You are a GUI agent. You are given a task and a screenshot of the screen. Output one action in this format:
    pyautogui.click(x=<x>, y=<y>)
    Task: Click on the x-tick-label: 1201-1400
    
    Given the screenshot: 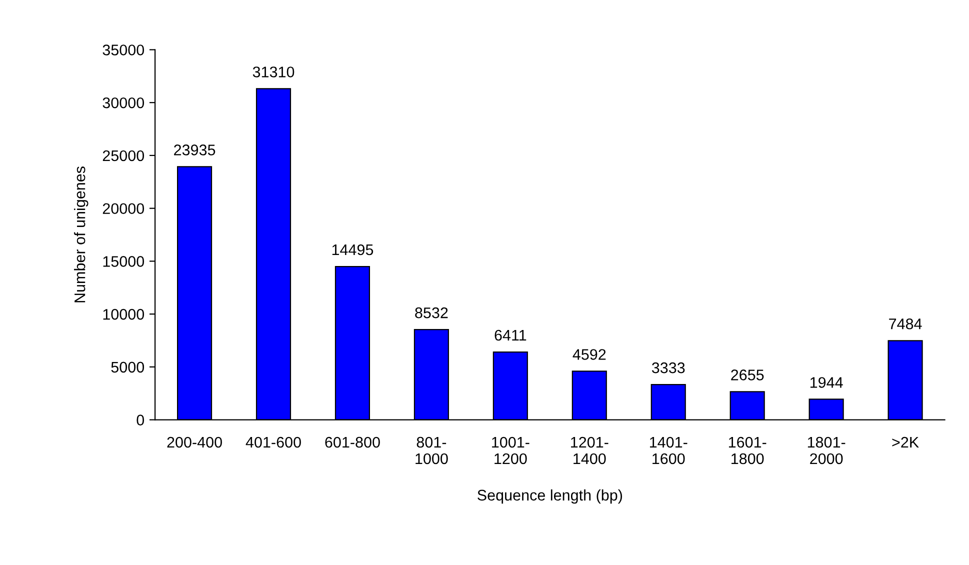 What is the action you would take?
    pyautogui.click(x=589, y=450)
    